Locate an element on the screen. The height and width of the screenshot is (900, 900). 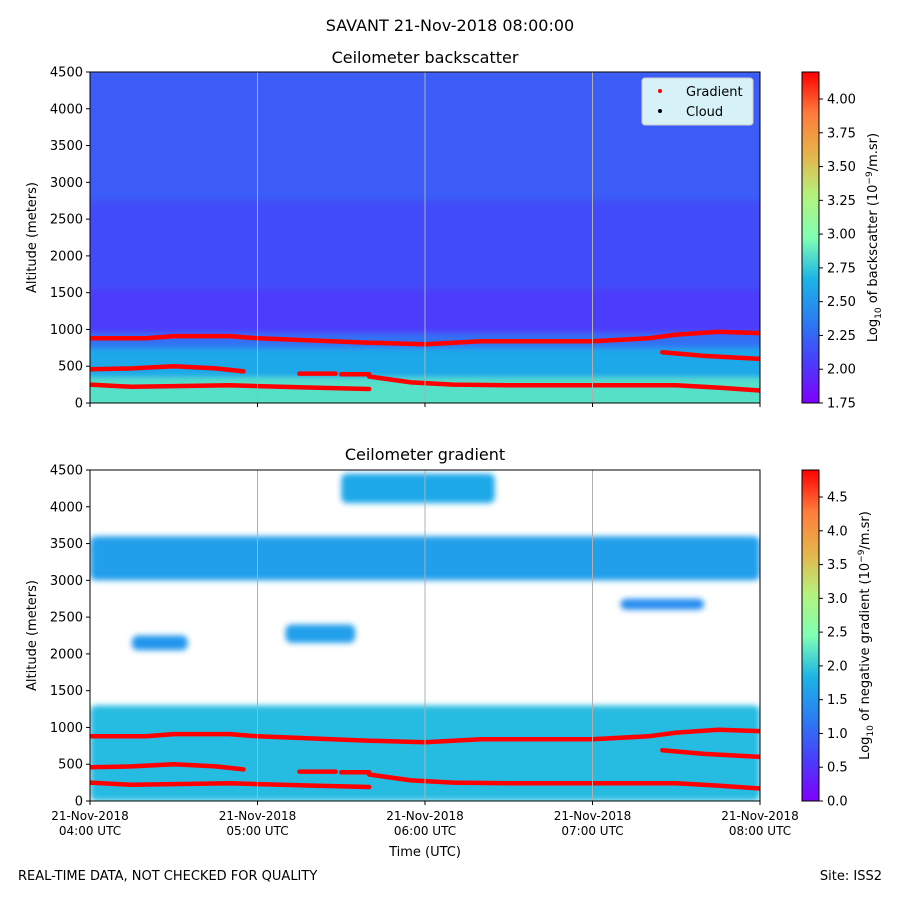
legend-label-gradient: Gradient is located at coordinates (714, 92).